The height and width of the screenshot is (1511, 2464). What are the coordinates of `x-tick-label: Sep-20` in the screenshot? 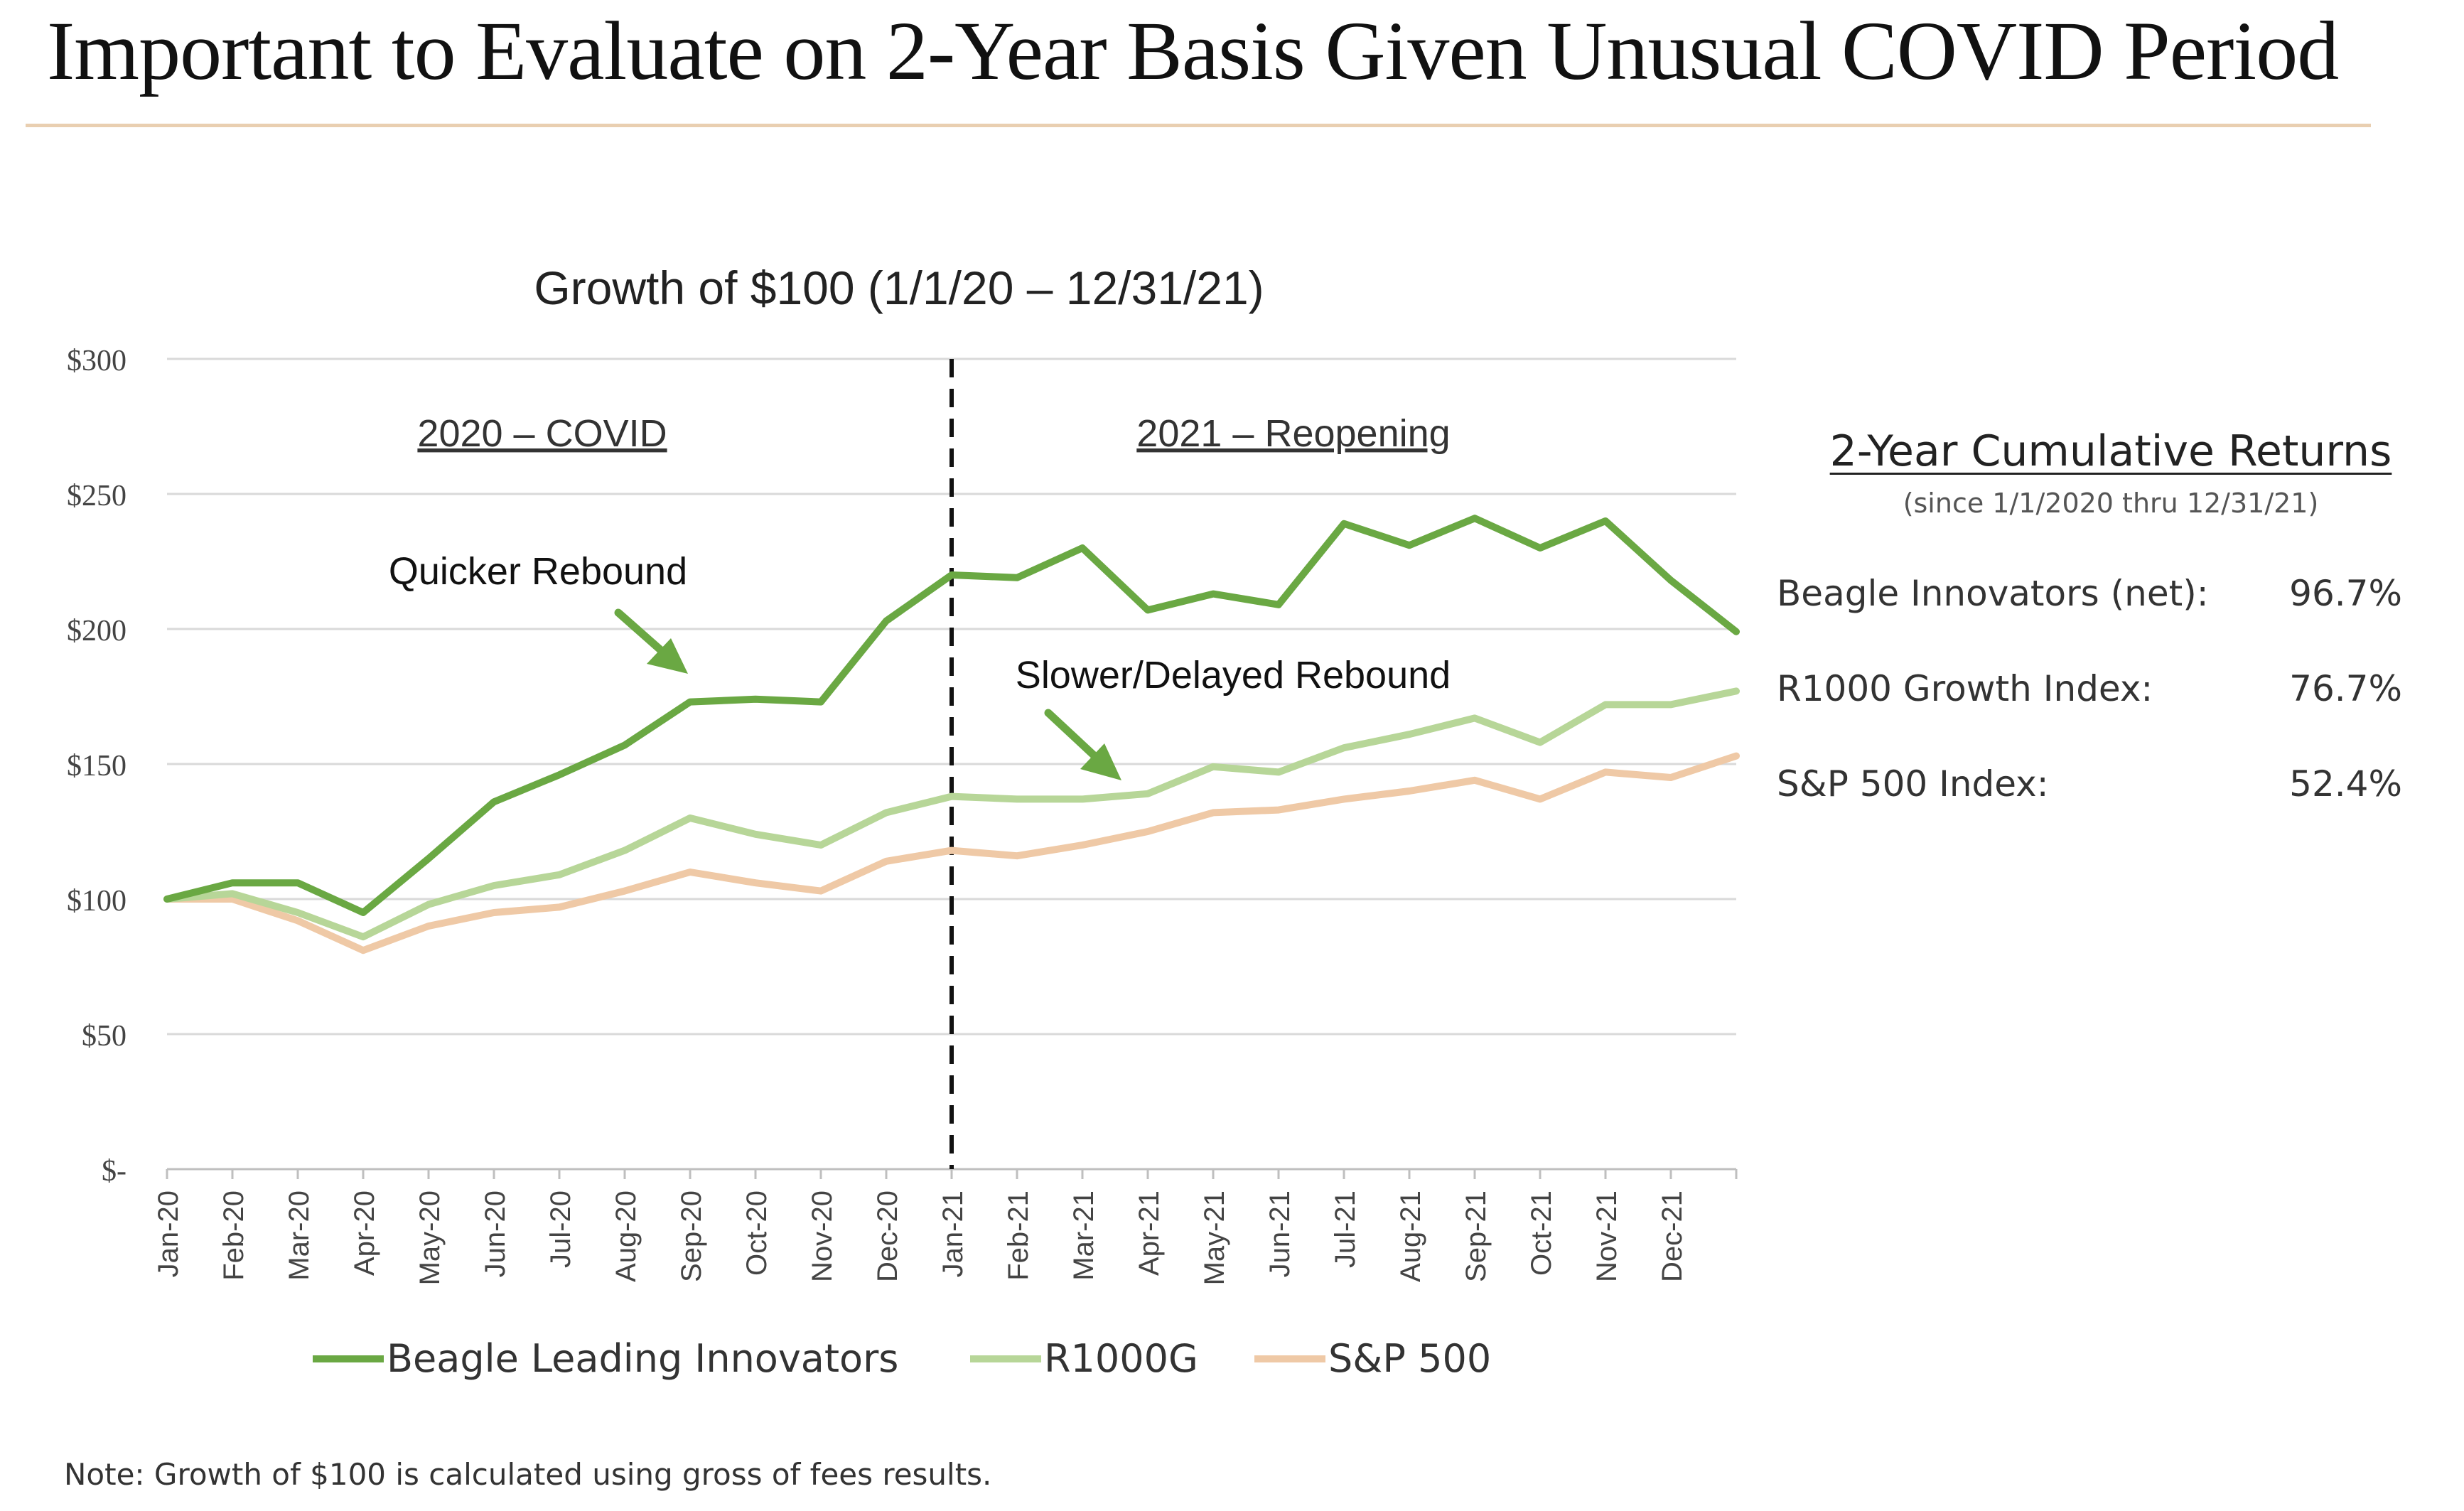 It's located at (691, 1236).